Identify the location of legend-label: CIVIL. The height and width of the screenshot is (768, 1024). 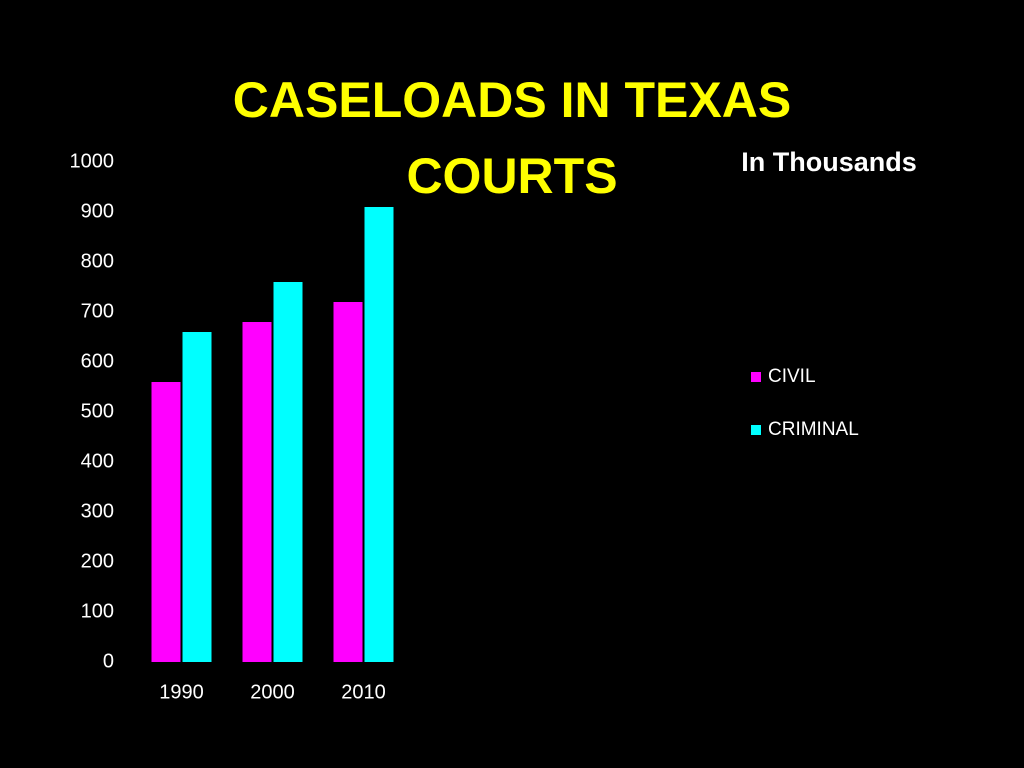
(792, 376).